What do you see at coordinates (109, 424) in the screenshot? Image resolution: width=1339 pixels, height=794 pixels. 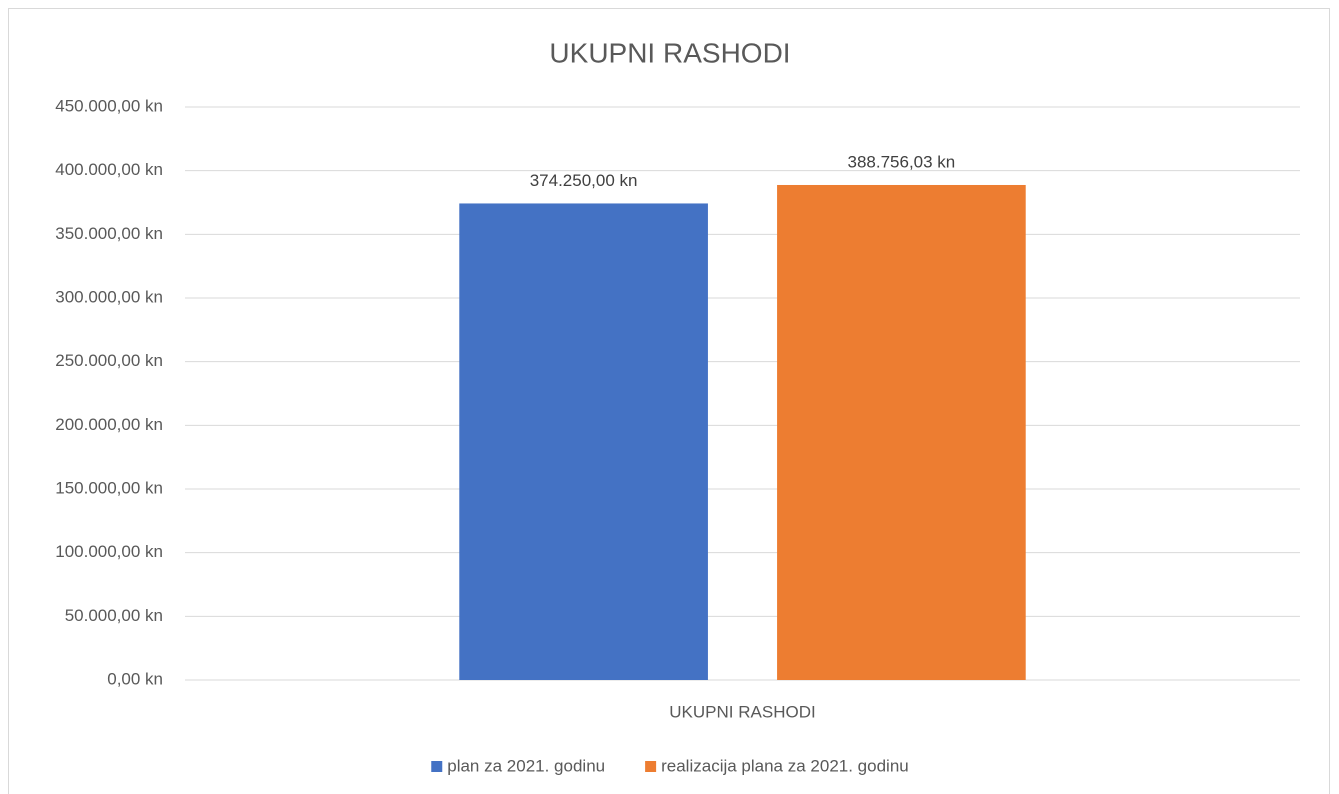 I see `y-tick-label: 200.000,00 kn` at bounding box center [109, 424].